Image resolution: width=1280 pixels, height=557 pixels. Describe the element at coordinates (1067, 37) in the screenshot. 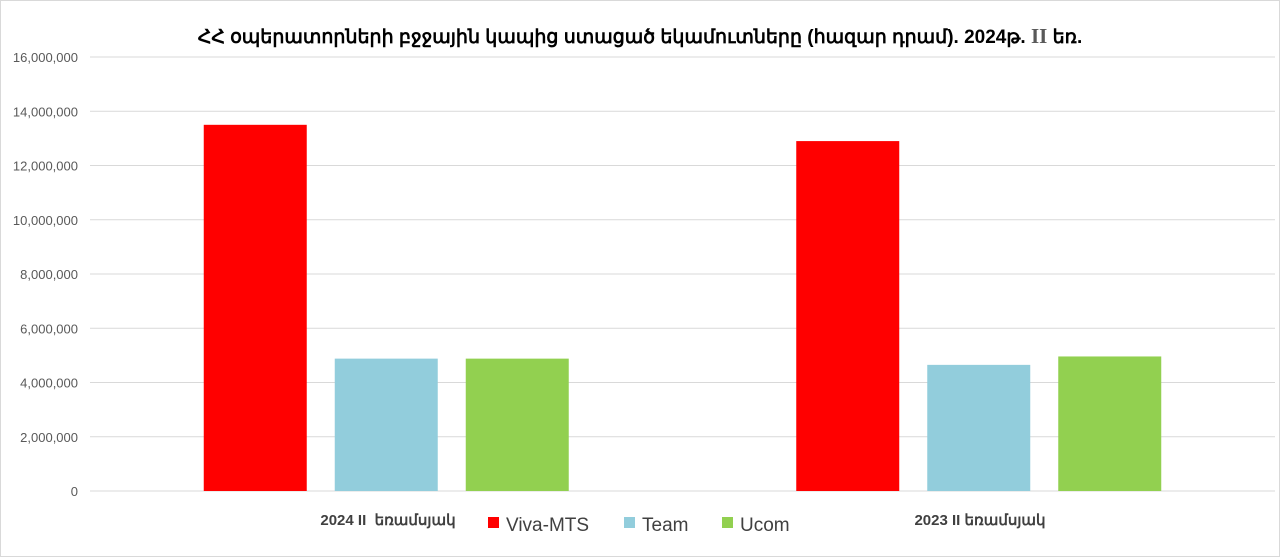

I see `chart-title-tail: եռ.` at that location.